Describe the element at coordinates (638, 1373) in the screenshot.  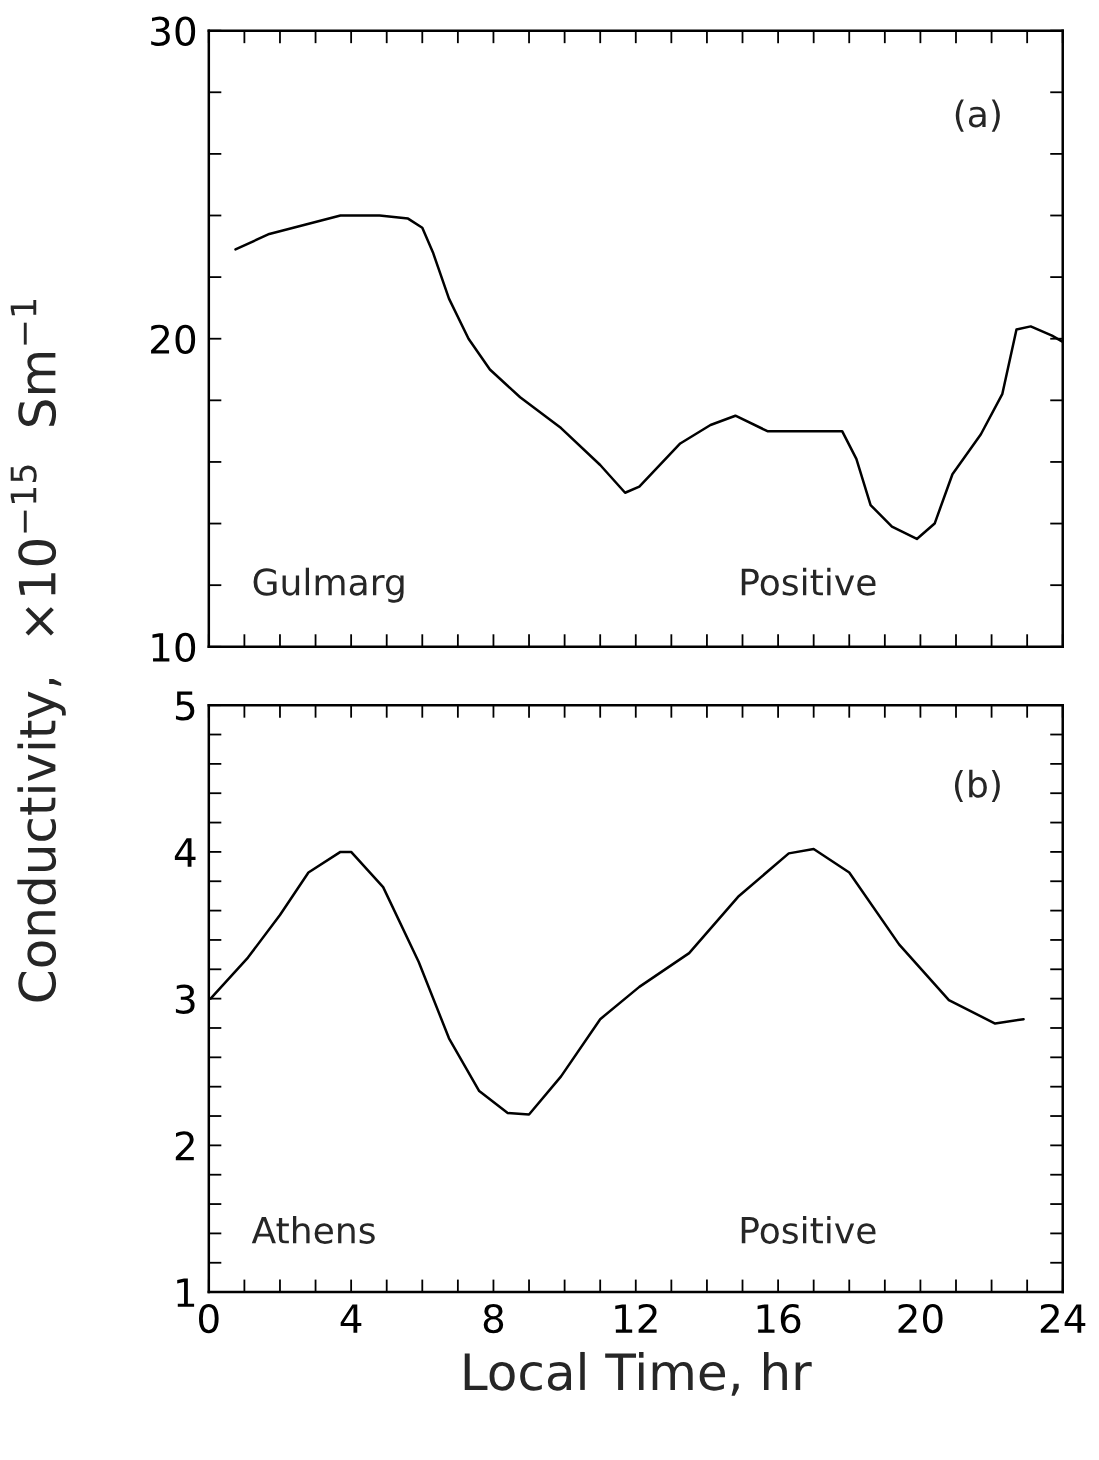
I see `x-axis-title: Local Time, hr` at that location.